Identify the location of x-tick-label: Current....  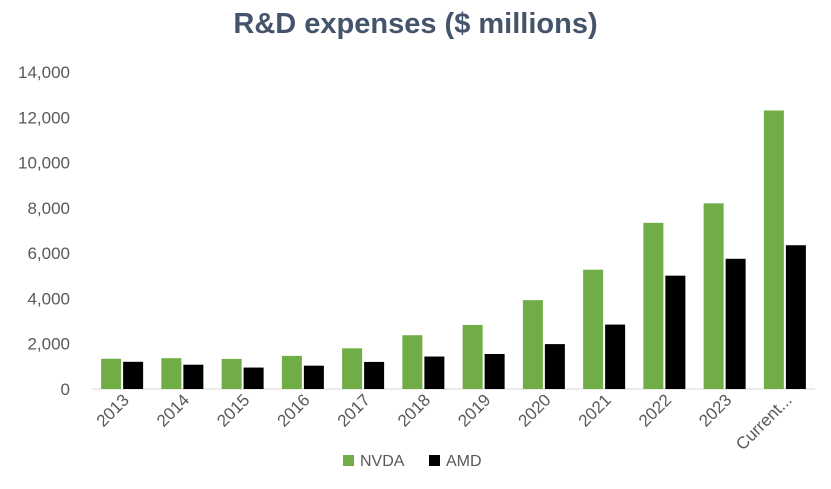
(764, 422).